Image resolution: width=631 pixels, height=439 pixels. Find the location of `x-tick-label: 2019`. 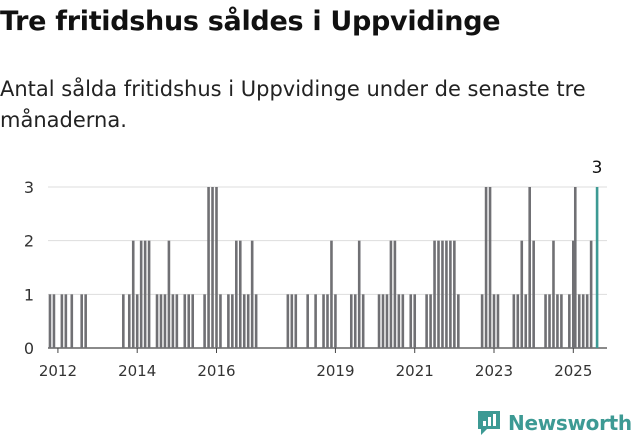

x-tick-label: 2019 is located at coordinates (335, 371).